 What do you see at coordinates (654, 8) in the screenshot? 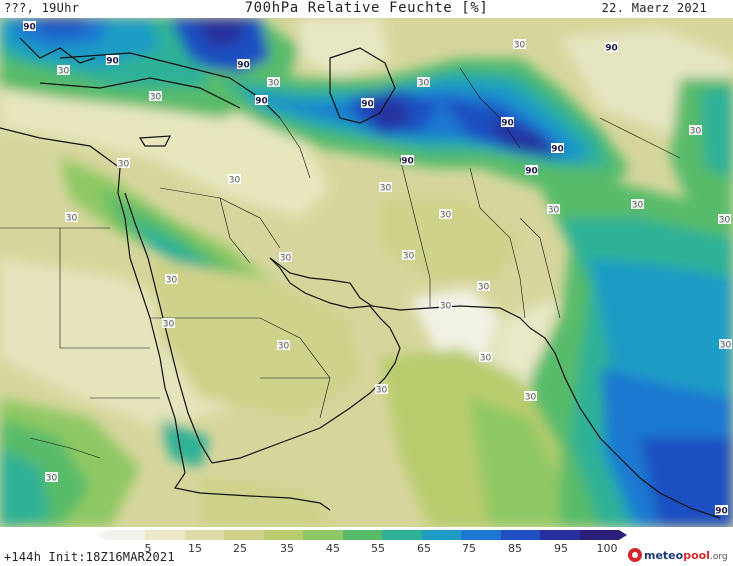
I see `forecast-date-label: 22. Maerz 2021` at bounding box center [654, 8].